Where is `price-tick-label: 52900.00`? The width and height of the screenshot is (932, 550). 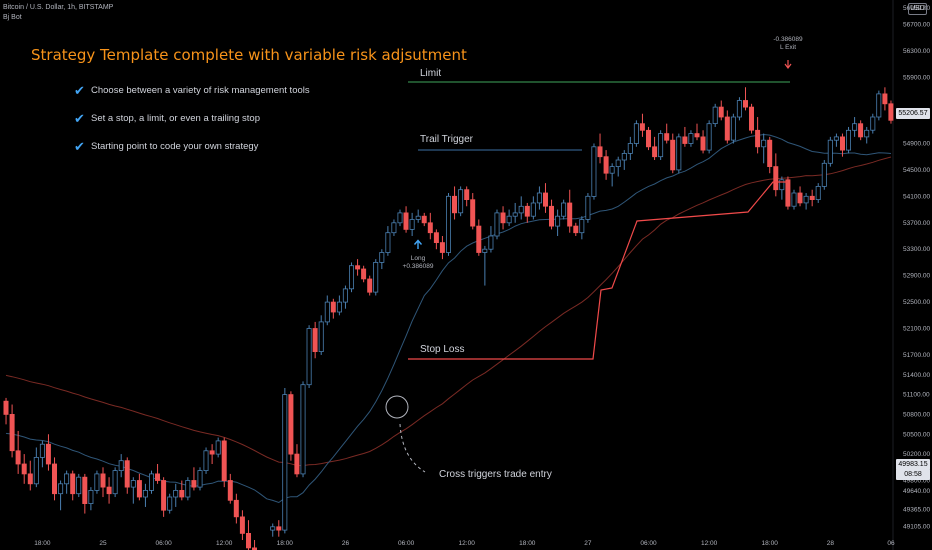
price-tick-label: 52900.00 is located at coordinates (916, 276).